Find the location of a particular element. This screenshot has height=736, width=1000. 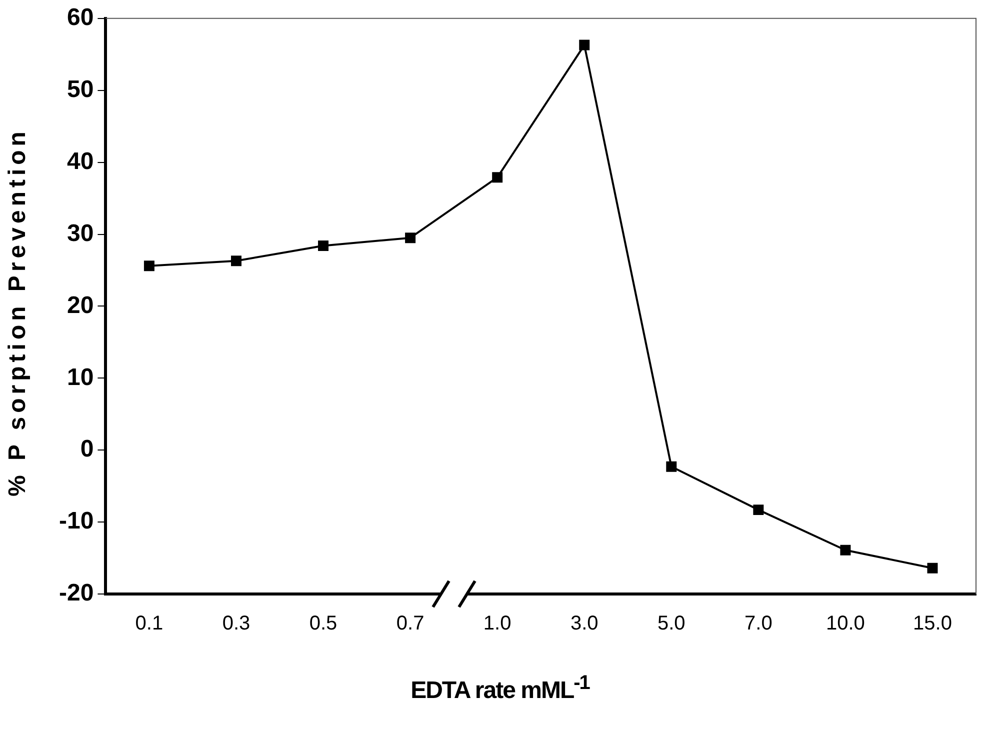

y-tick-label: 60 is located at coordinates (80, 18).